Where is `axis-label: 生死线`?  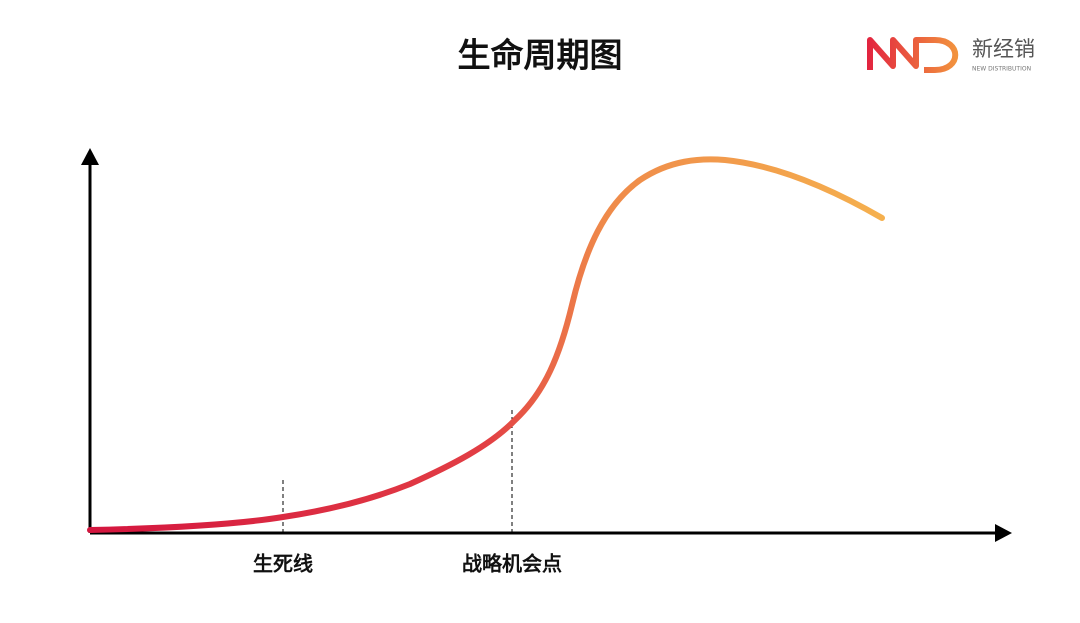
axis-label: 生死线 is located at coordinates (283, 564).